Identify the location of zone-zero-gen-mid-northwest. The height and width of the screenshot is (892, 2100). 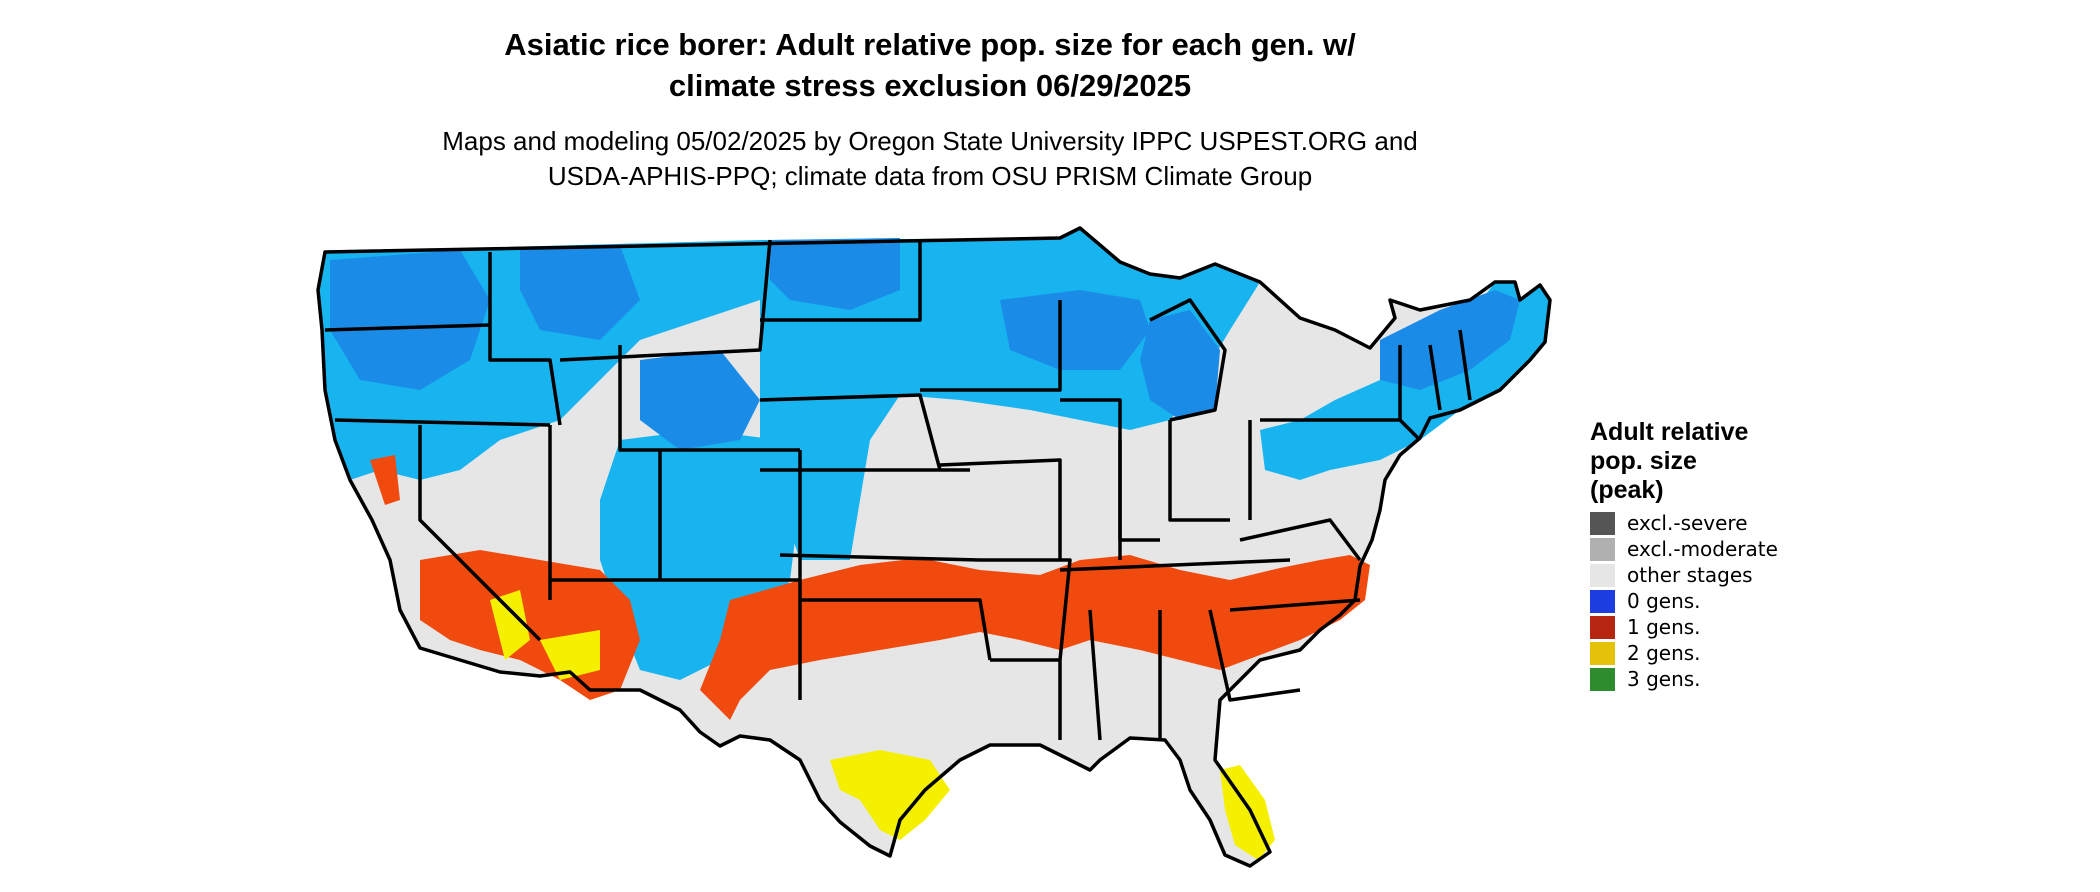
(410, 320).